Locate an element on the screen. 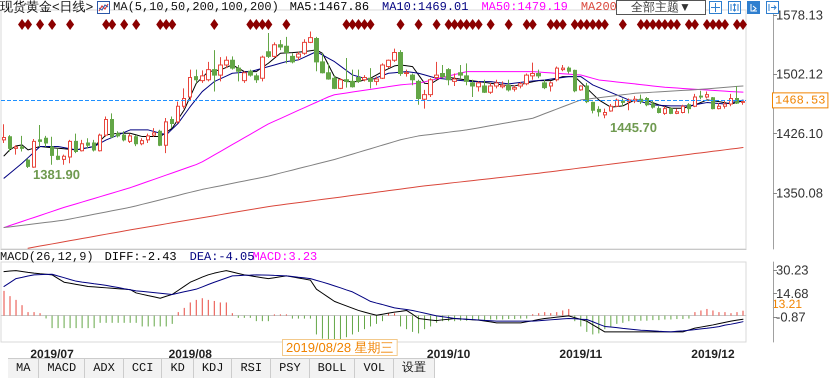 This screenshot has height=378, width=831. ref-line-label: 1468.53 is located at coordinates (800, 100).